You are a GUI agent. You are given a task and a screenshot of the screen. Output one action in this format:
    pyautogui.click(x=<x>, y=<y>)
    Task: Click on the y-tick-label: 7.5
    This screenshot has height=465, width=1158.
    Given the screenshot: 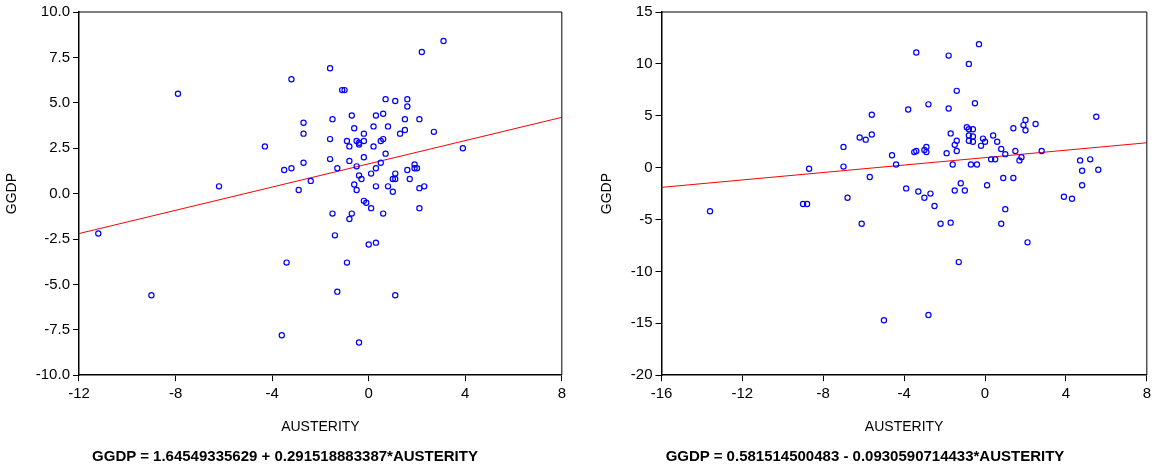 What is the action you would take?
    pyautogui.click(x=59, y=56)
    